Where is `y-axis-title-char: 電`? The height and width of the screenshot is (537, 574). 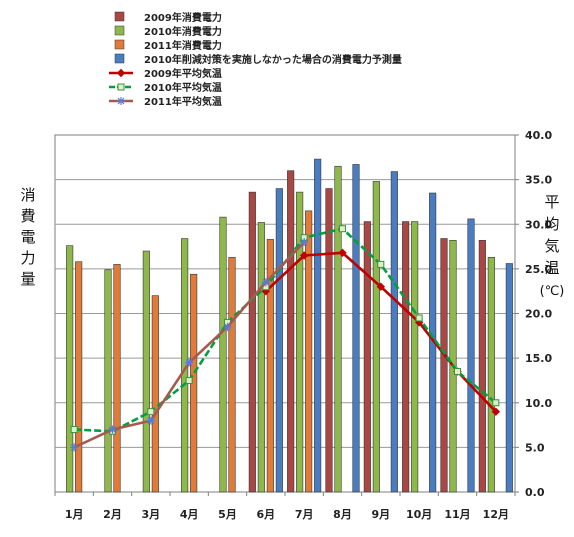
y-axis-title-char: 電 is located at coordinates (27, 237).